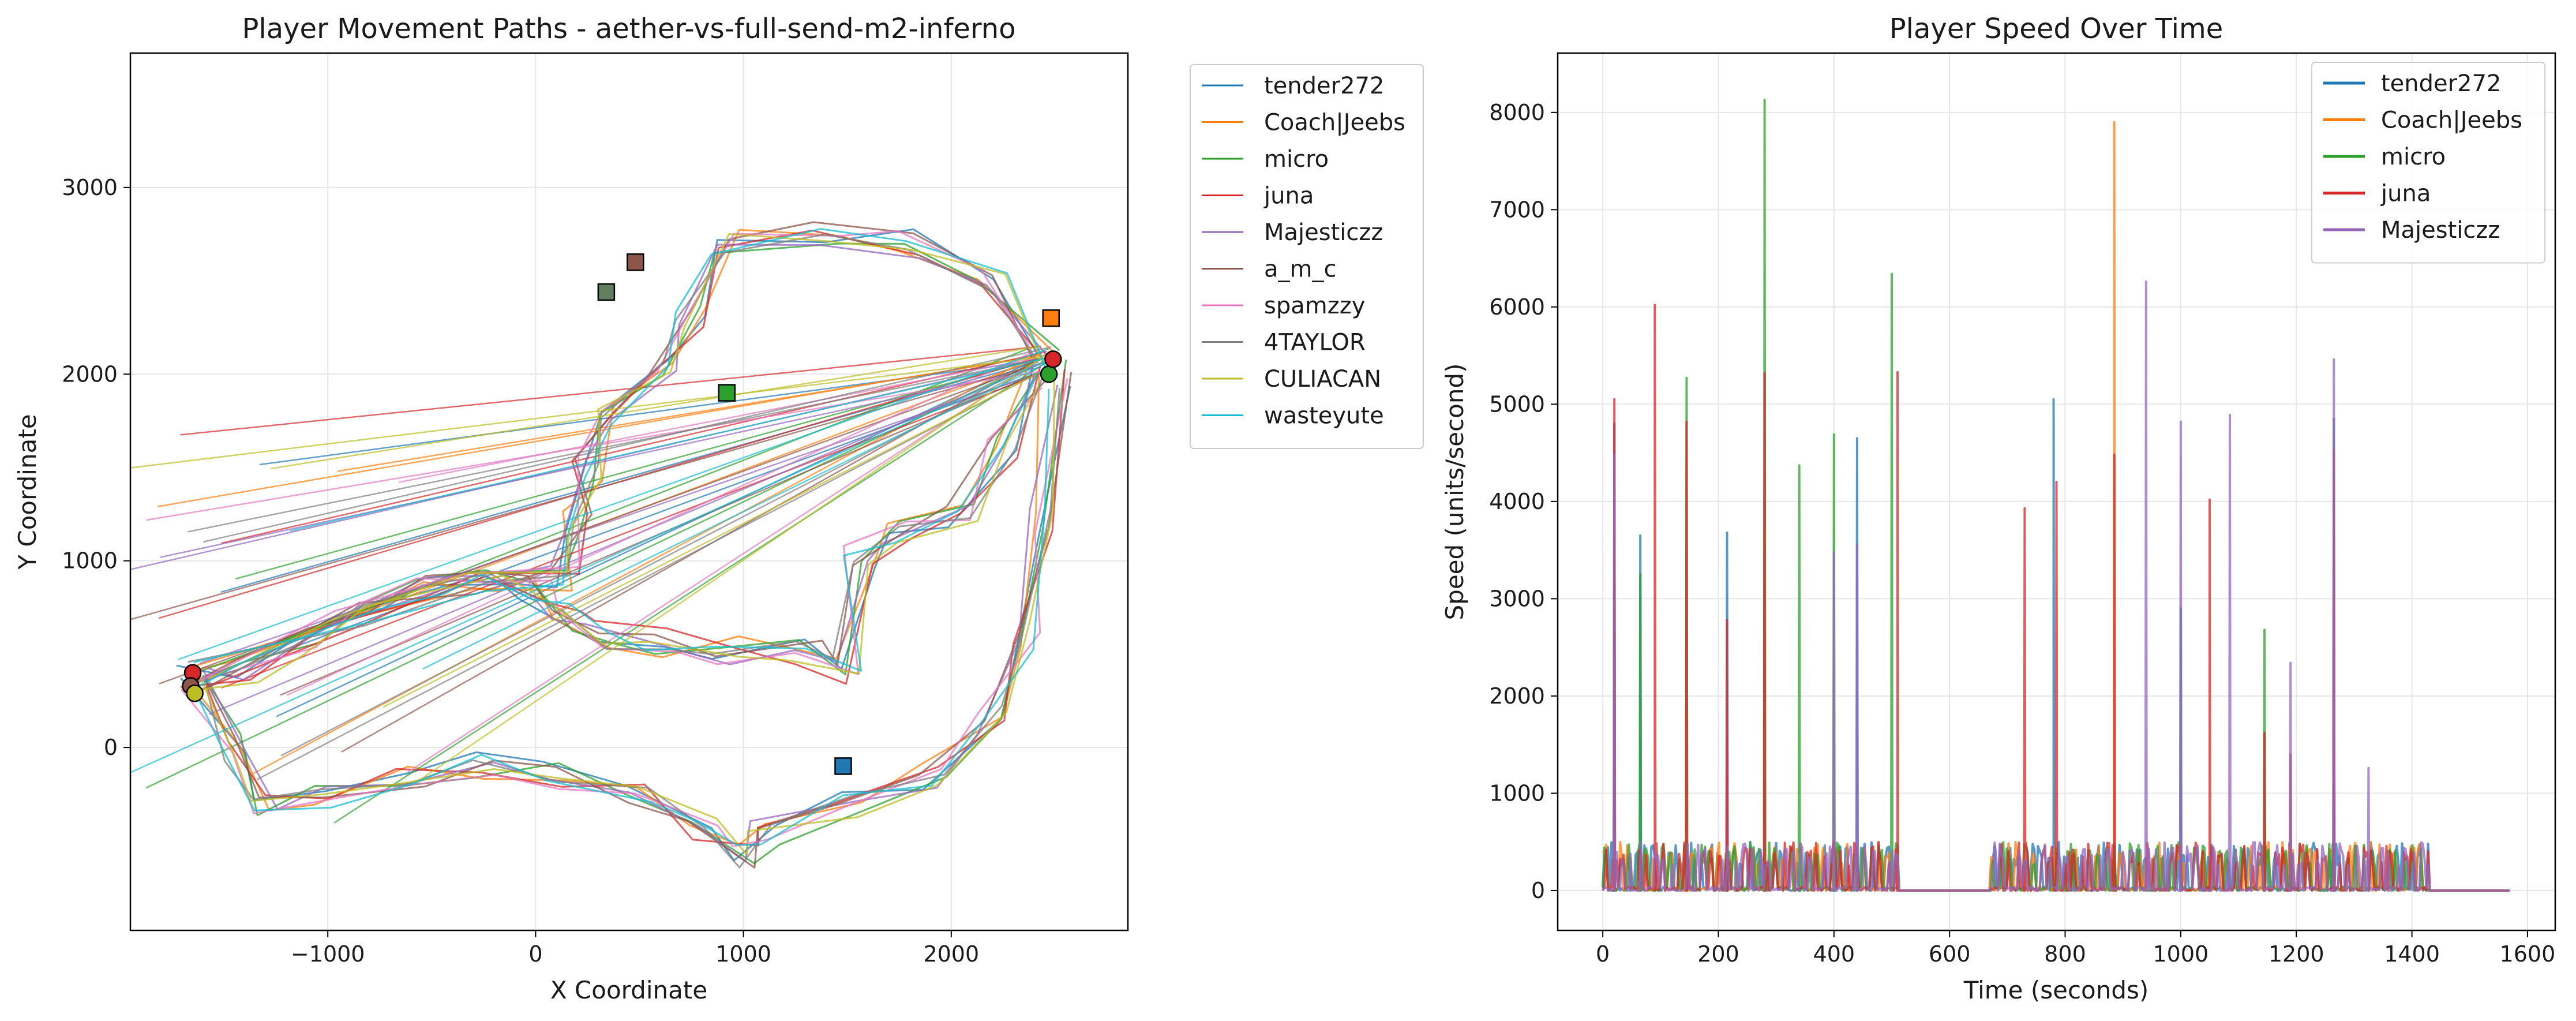 The height and width of the screenshot is (1021, 2576). What do you see at coordinates (1455, 492) in the screenshot?
I see `speed-y-axis-label: Speed (units/second)` at bounding box center [1455, 492].